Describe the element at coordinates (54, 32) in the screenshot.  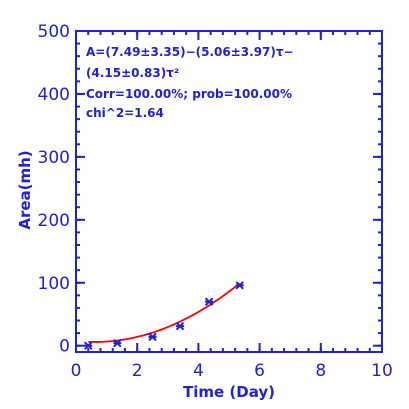
I see `y-tick-label: 500` at that location.